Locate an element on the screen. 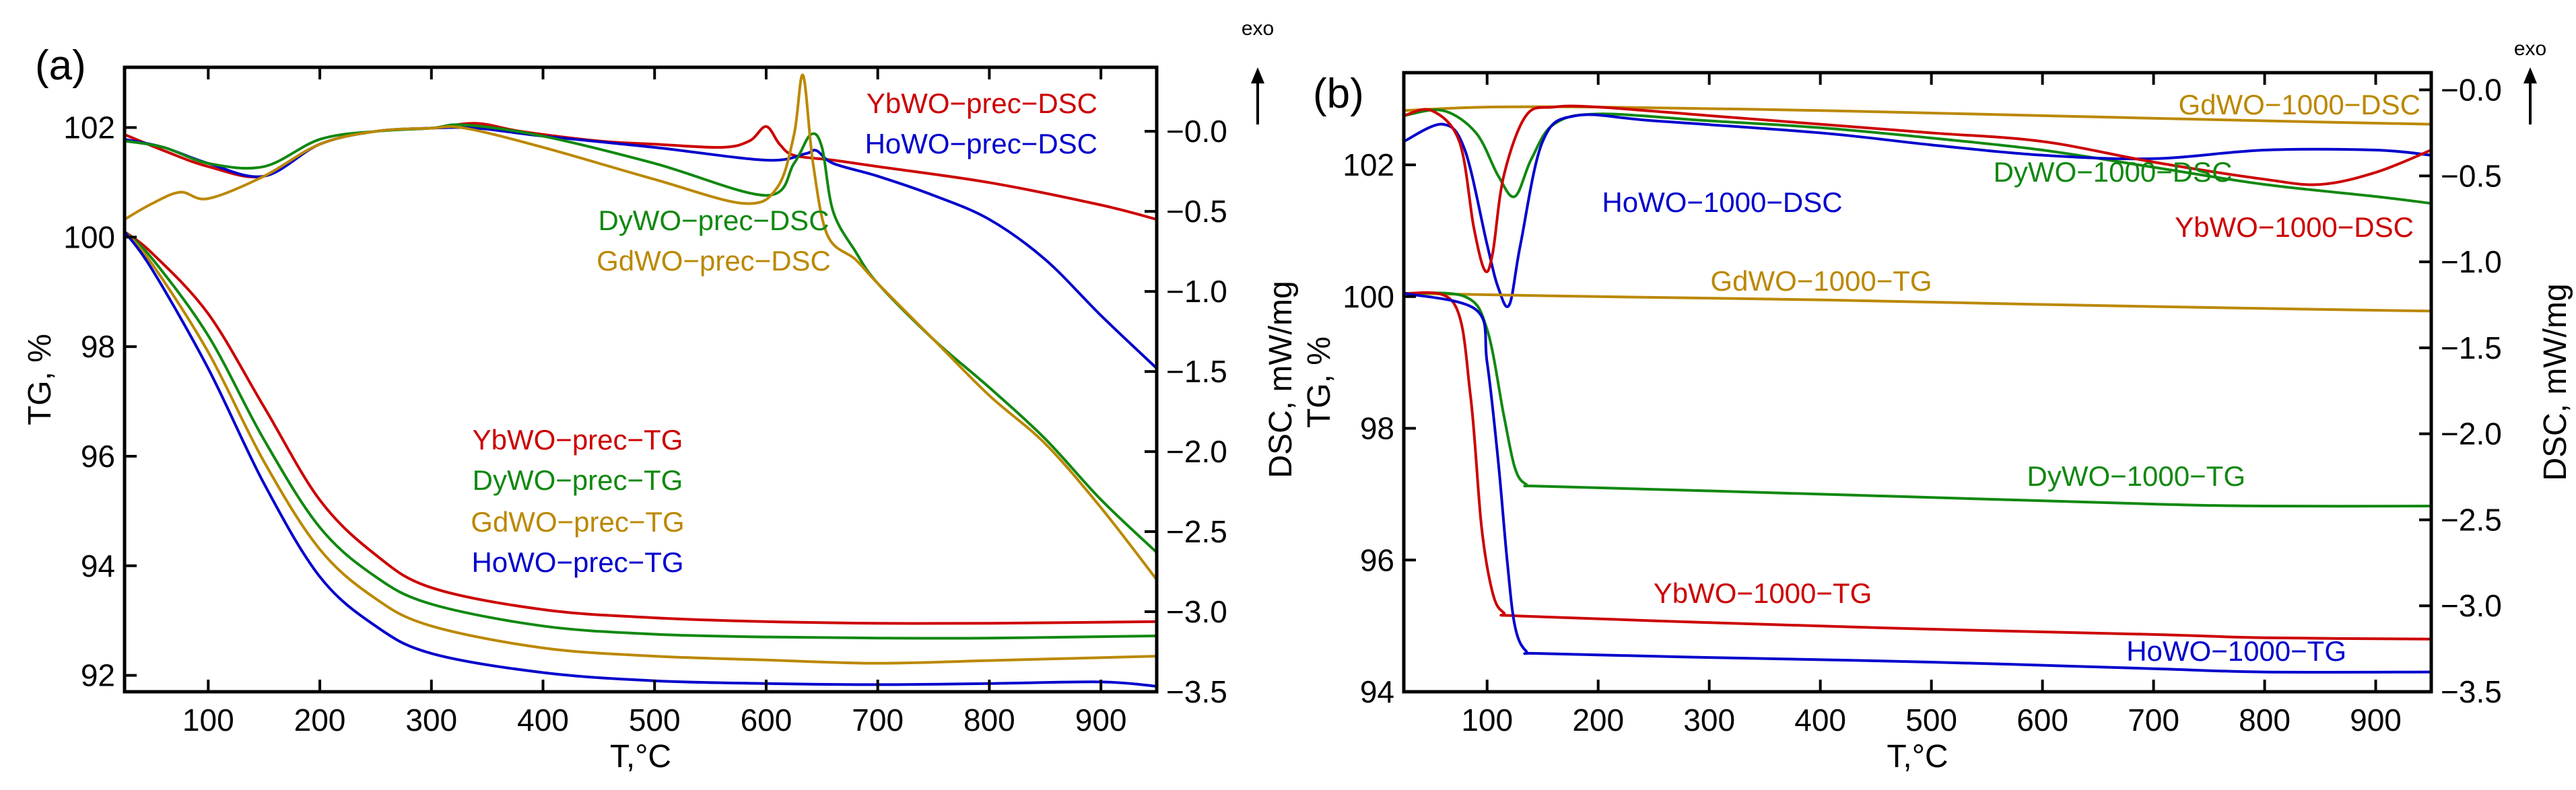 Image resolution: width=2576 pixels, height=790 pixels. series-annotation: GdWO−prec−TG is located at coordinates (577, 522).